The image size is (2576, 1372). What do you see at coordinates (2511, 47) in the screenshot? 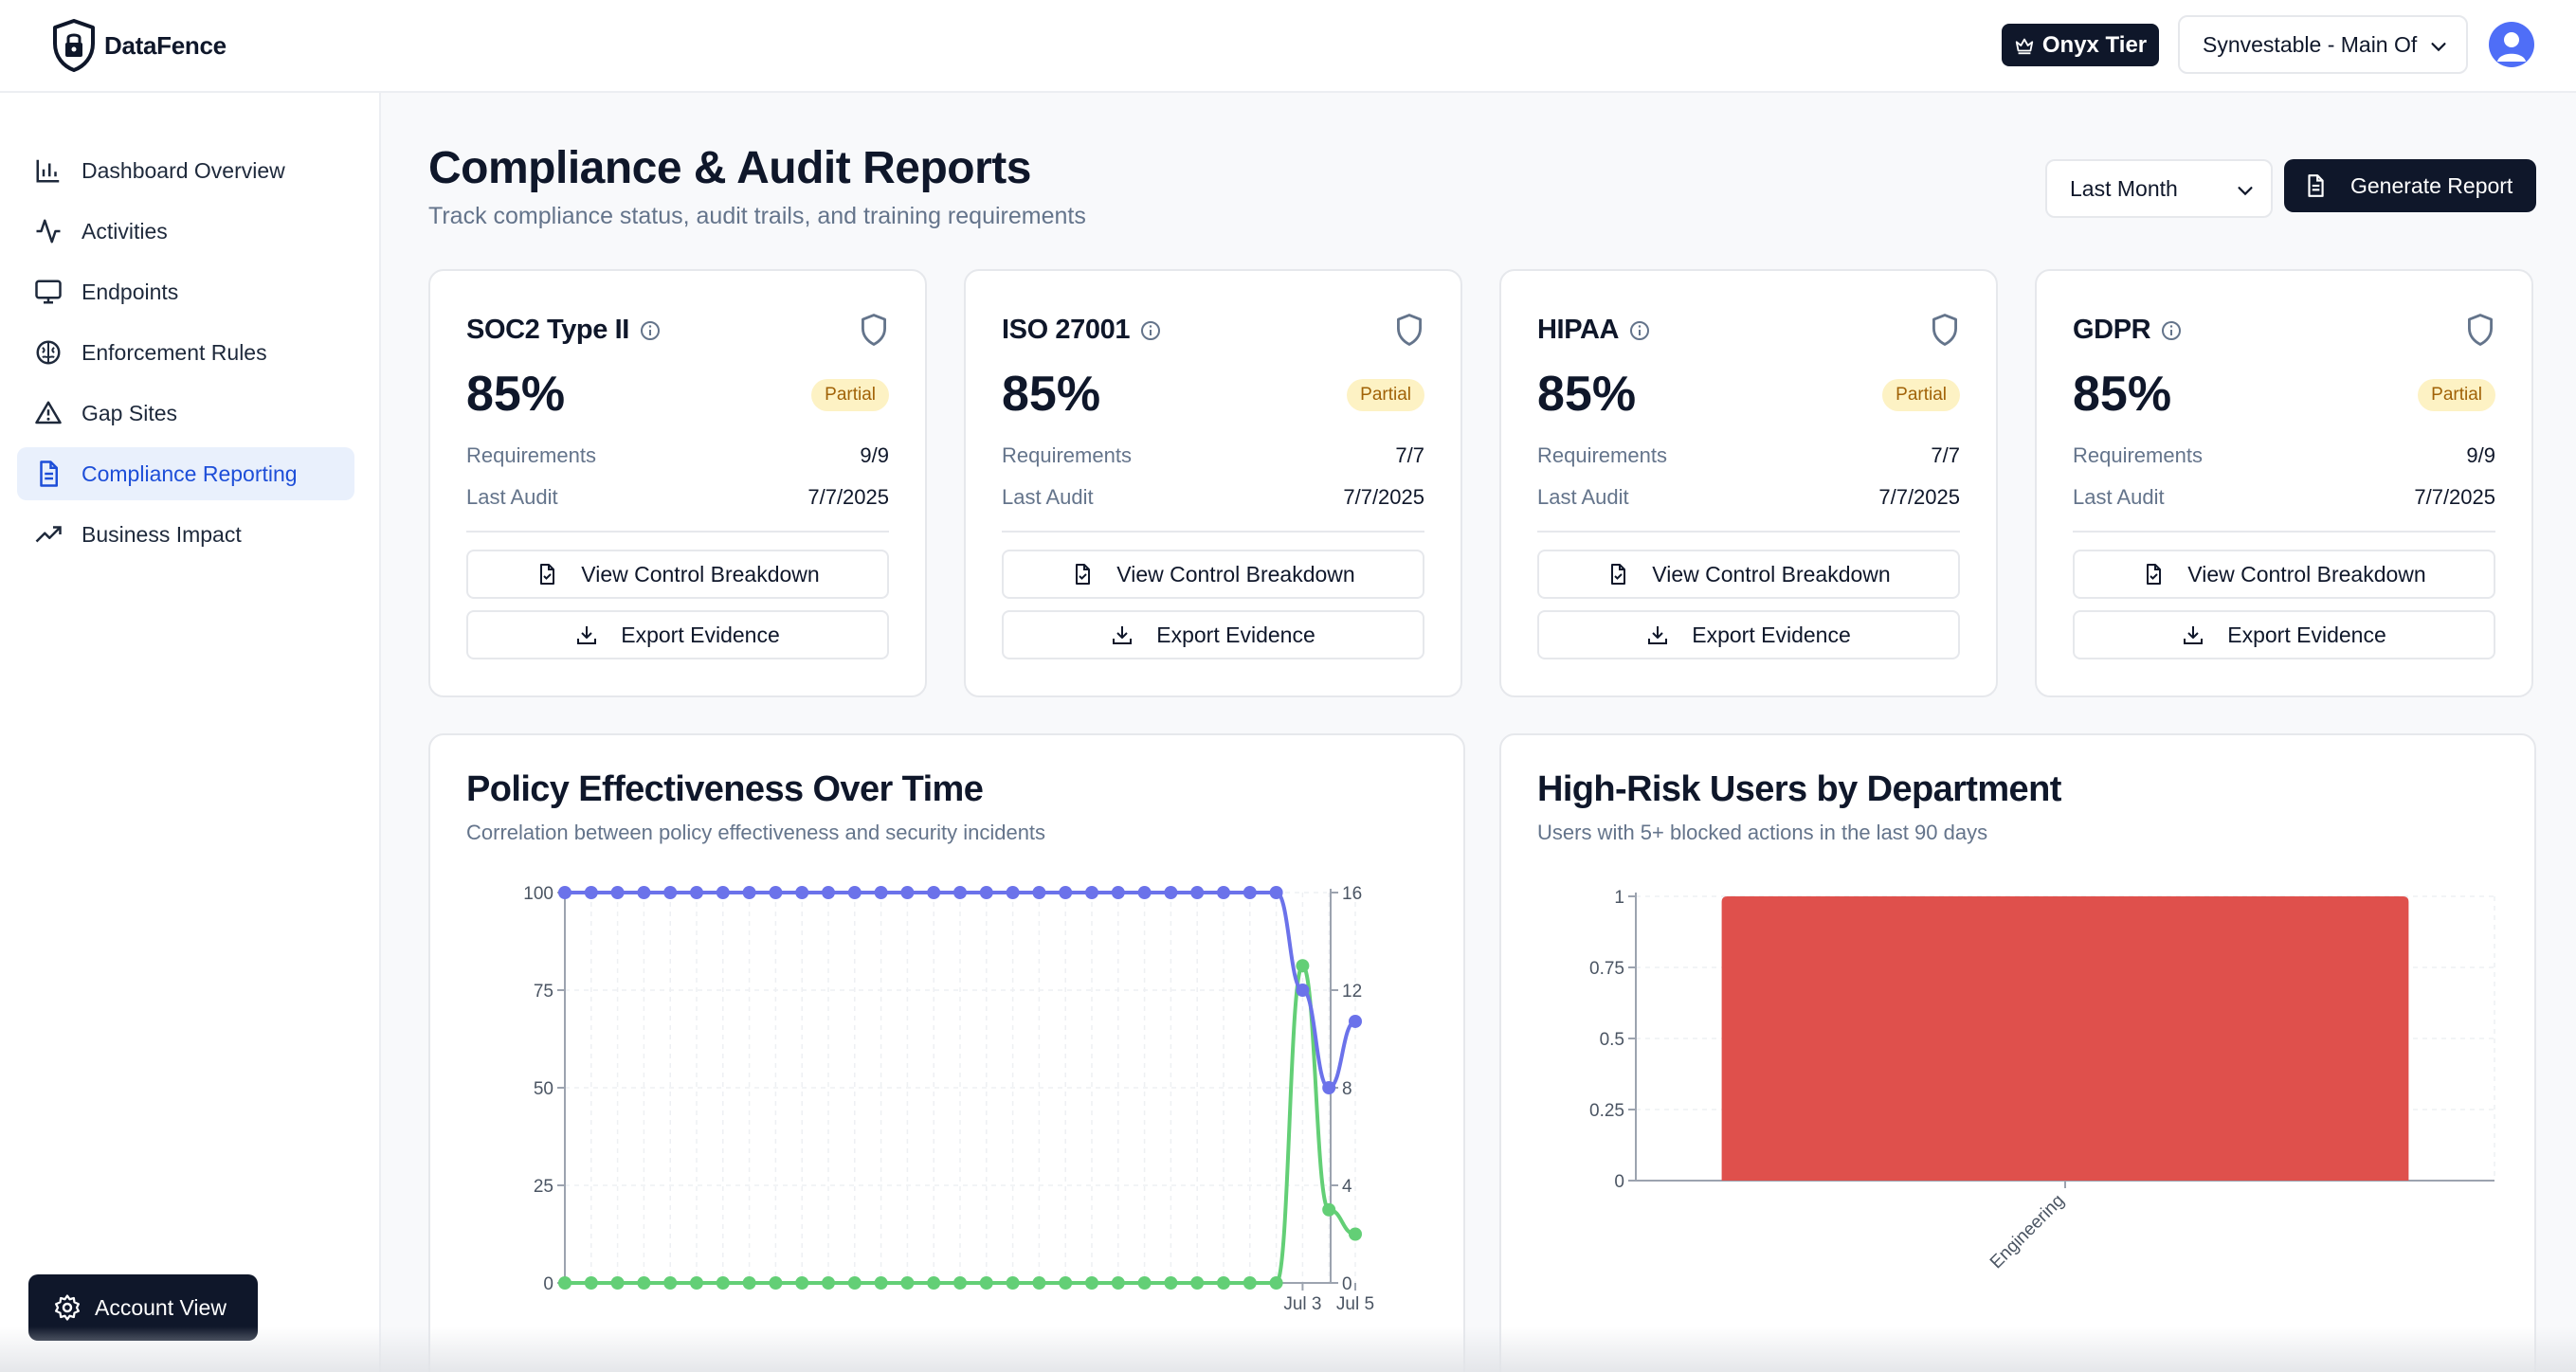
I see `user-icon` at bounding box center [2511, 47].